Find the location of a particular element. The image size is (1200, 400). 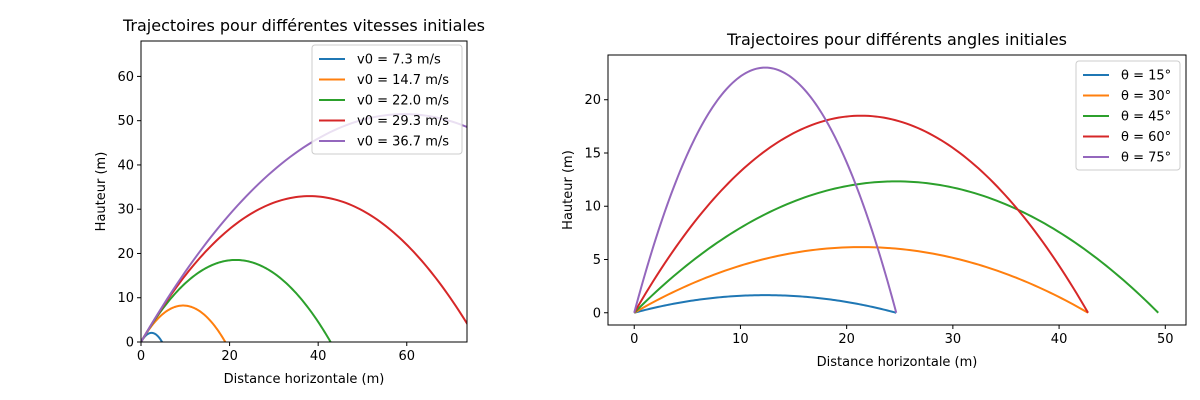

y-tick-label: 40 is located at coordinates (125, 165).